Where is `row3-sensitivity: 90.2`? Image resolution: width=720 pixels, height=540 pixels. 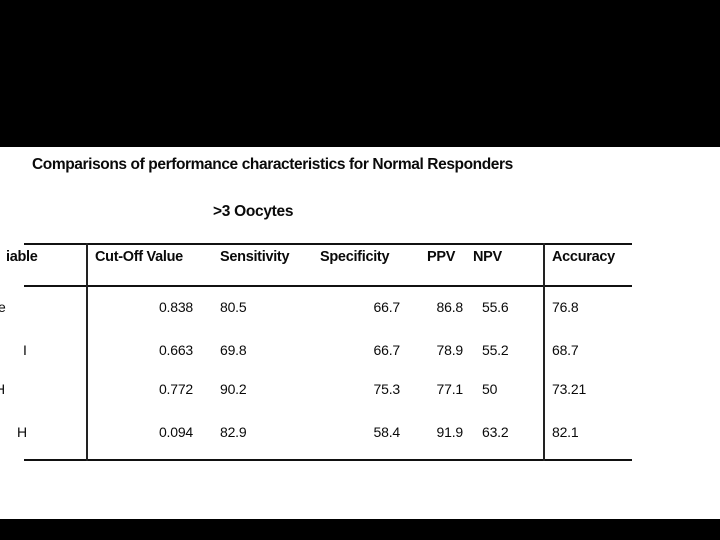 row3-sensitivity: 90.2 is located at coordinates (233, 389).